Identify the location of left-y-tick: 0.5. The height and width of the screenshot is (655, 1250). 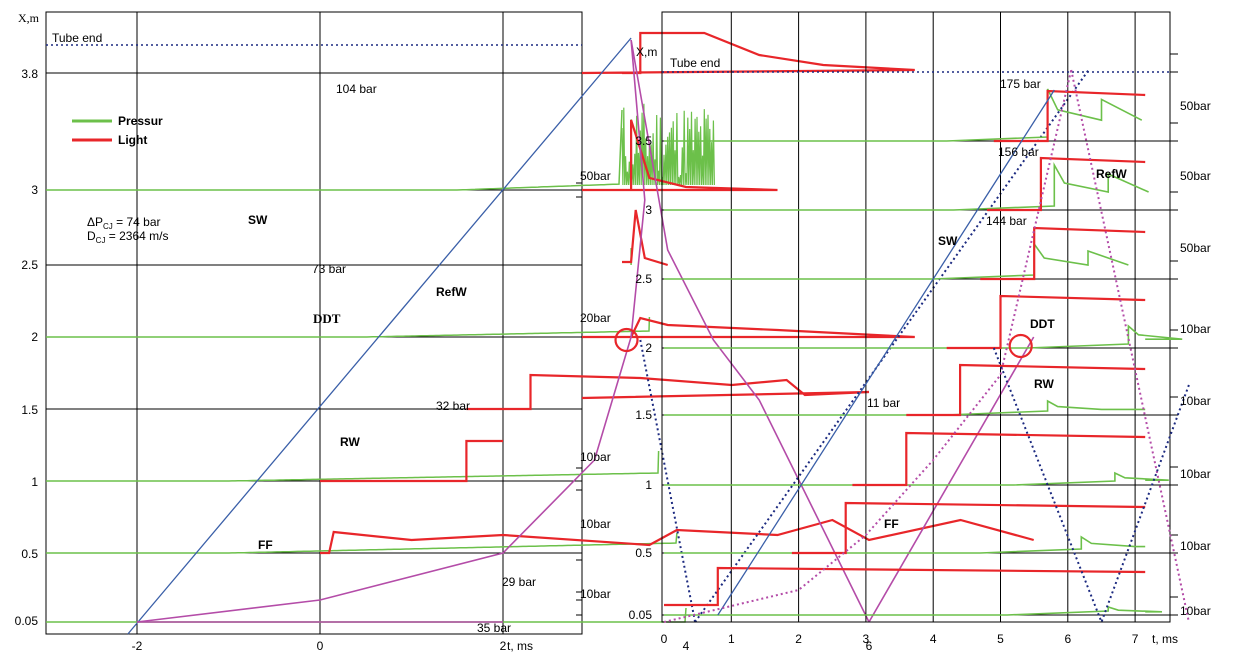
(29, 554).